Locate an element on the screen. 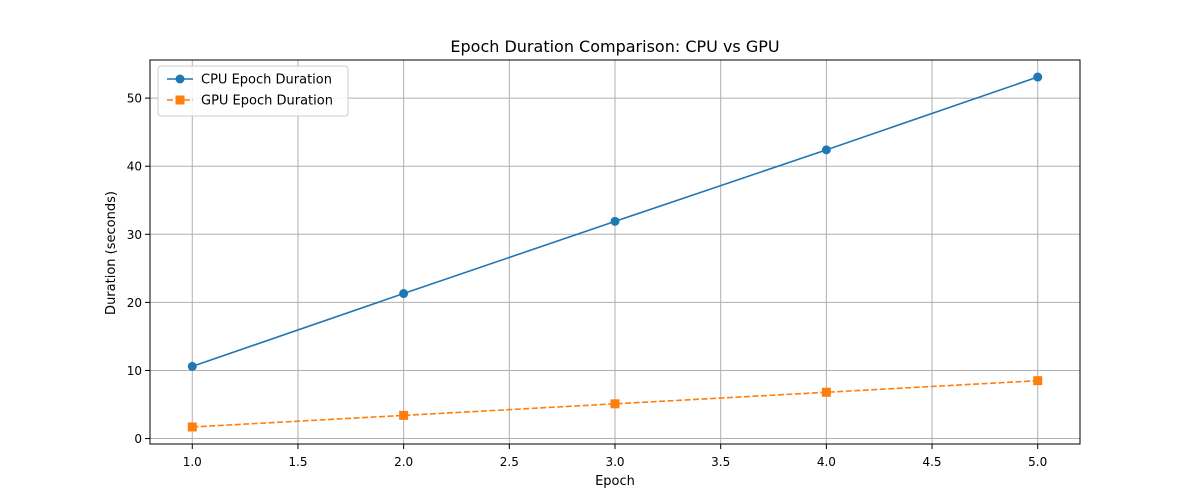 The width and height of the screenshot is (1200, 504). series-line is located at coordinates (615, 403).